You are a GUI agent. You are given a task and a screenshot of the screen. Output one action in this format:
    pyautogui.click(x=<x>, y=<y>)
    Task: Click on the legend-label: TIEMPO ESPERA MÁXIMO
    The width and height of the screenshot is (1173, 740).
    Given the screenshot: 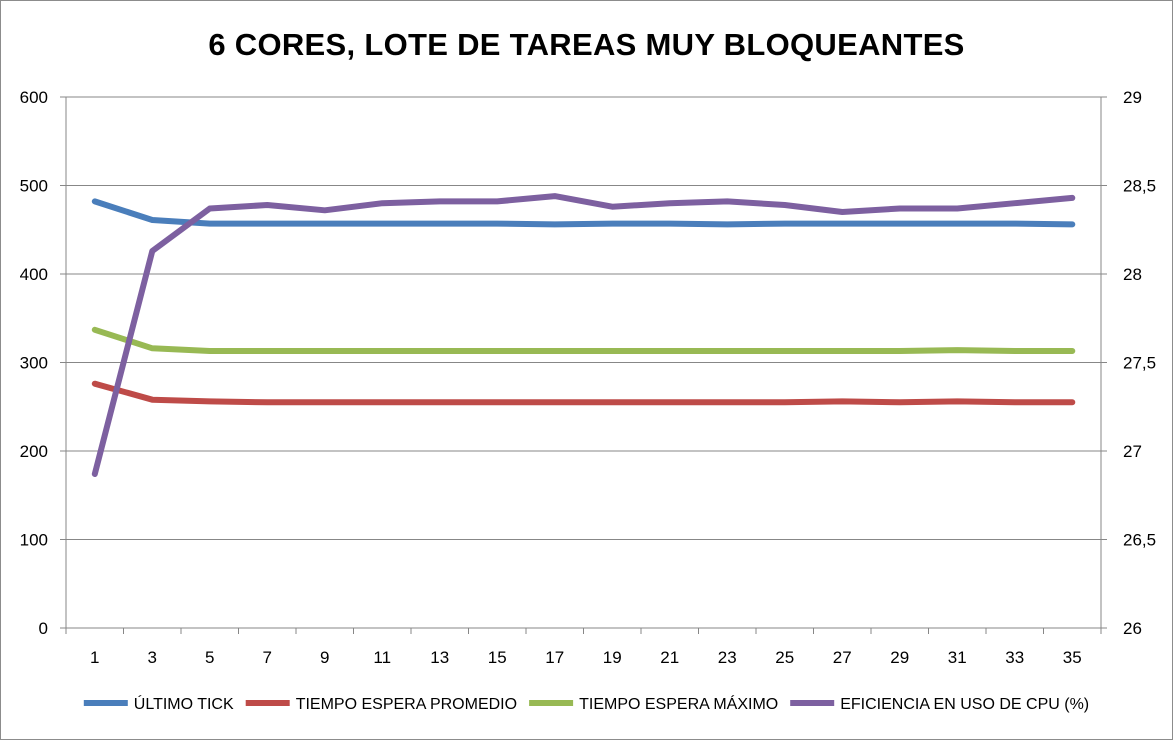 What is the action you would take?
    pyautogui.click(x=678, y=703)
    